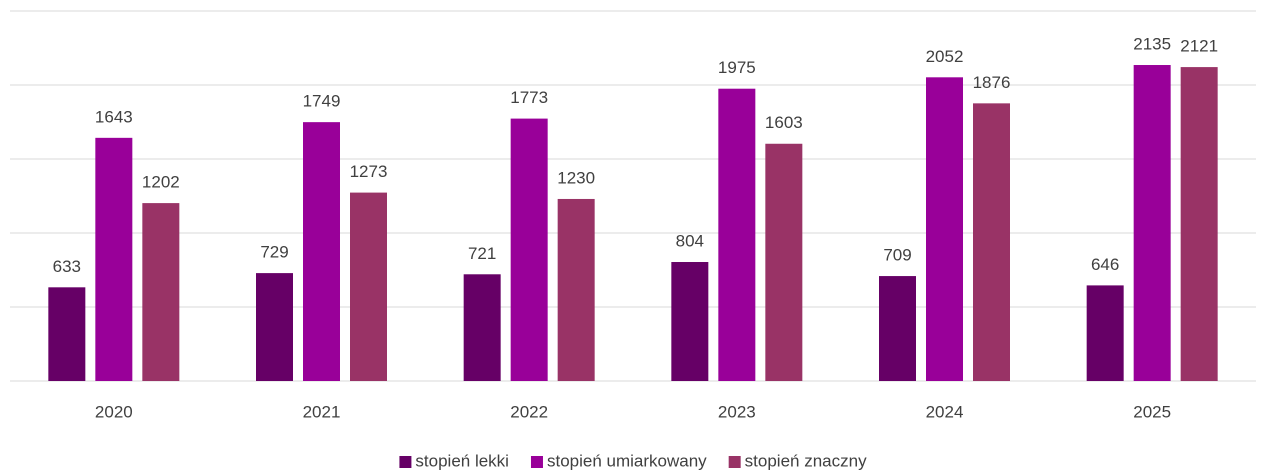  Describe the element at coordinates (690, 240) in the screenshot. I see `data-label: 804` at that location.